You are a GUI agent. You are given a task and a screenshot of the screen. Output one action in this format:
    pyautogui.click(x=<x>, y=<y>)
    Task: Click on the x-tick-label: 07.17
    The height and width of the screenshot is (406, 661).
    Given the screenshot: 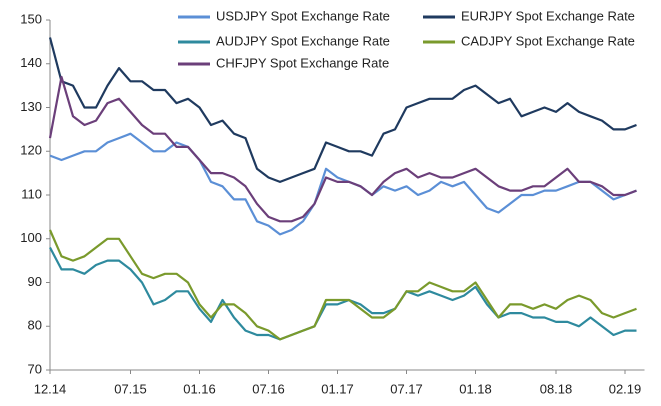 What is the action you would take?
    pyautogui.click(x=406, y=388)
    